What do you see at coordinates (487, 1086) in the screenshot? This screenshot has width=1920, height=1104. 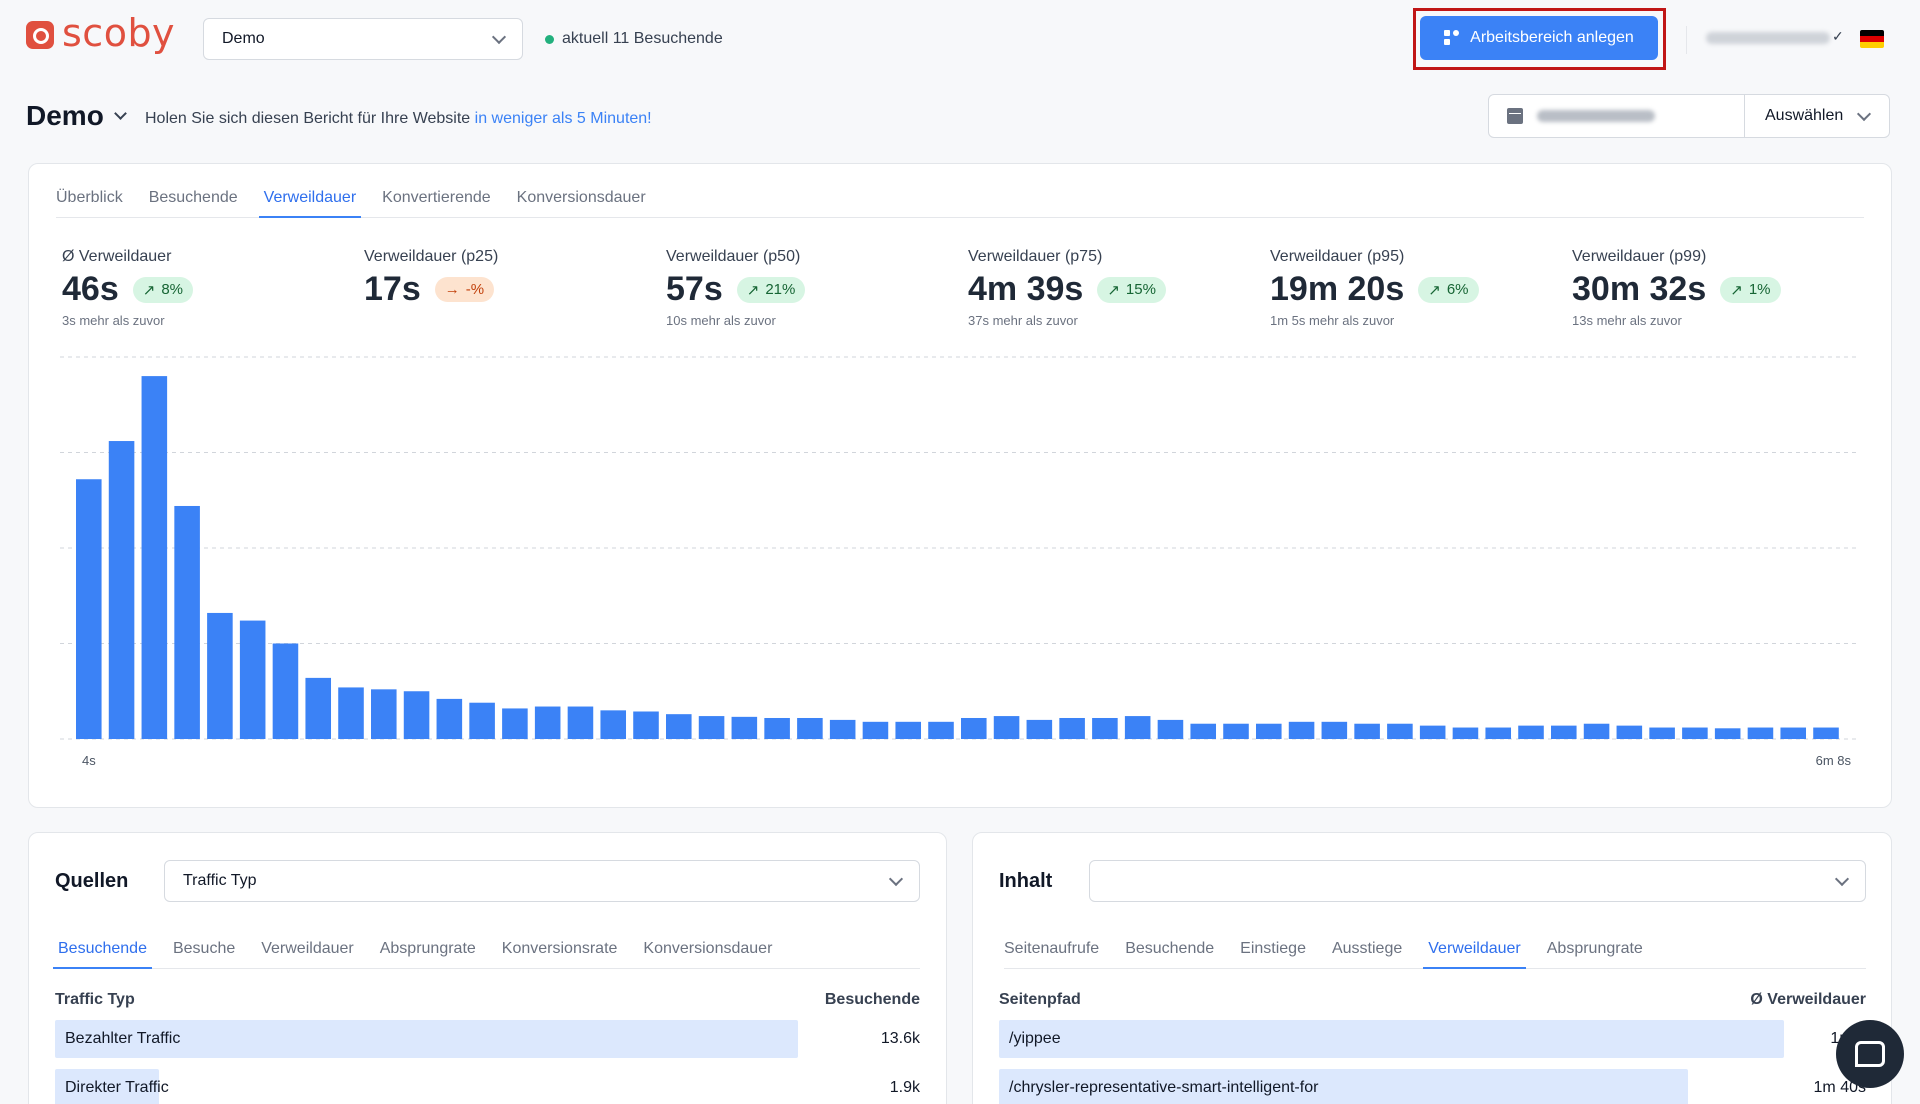 I see `sources-row: Direkter Traffic 1.9k` at bounding box center [487, 1086].